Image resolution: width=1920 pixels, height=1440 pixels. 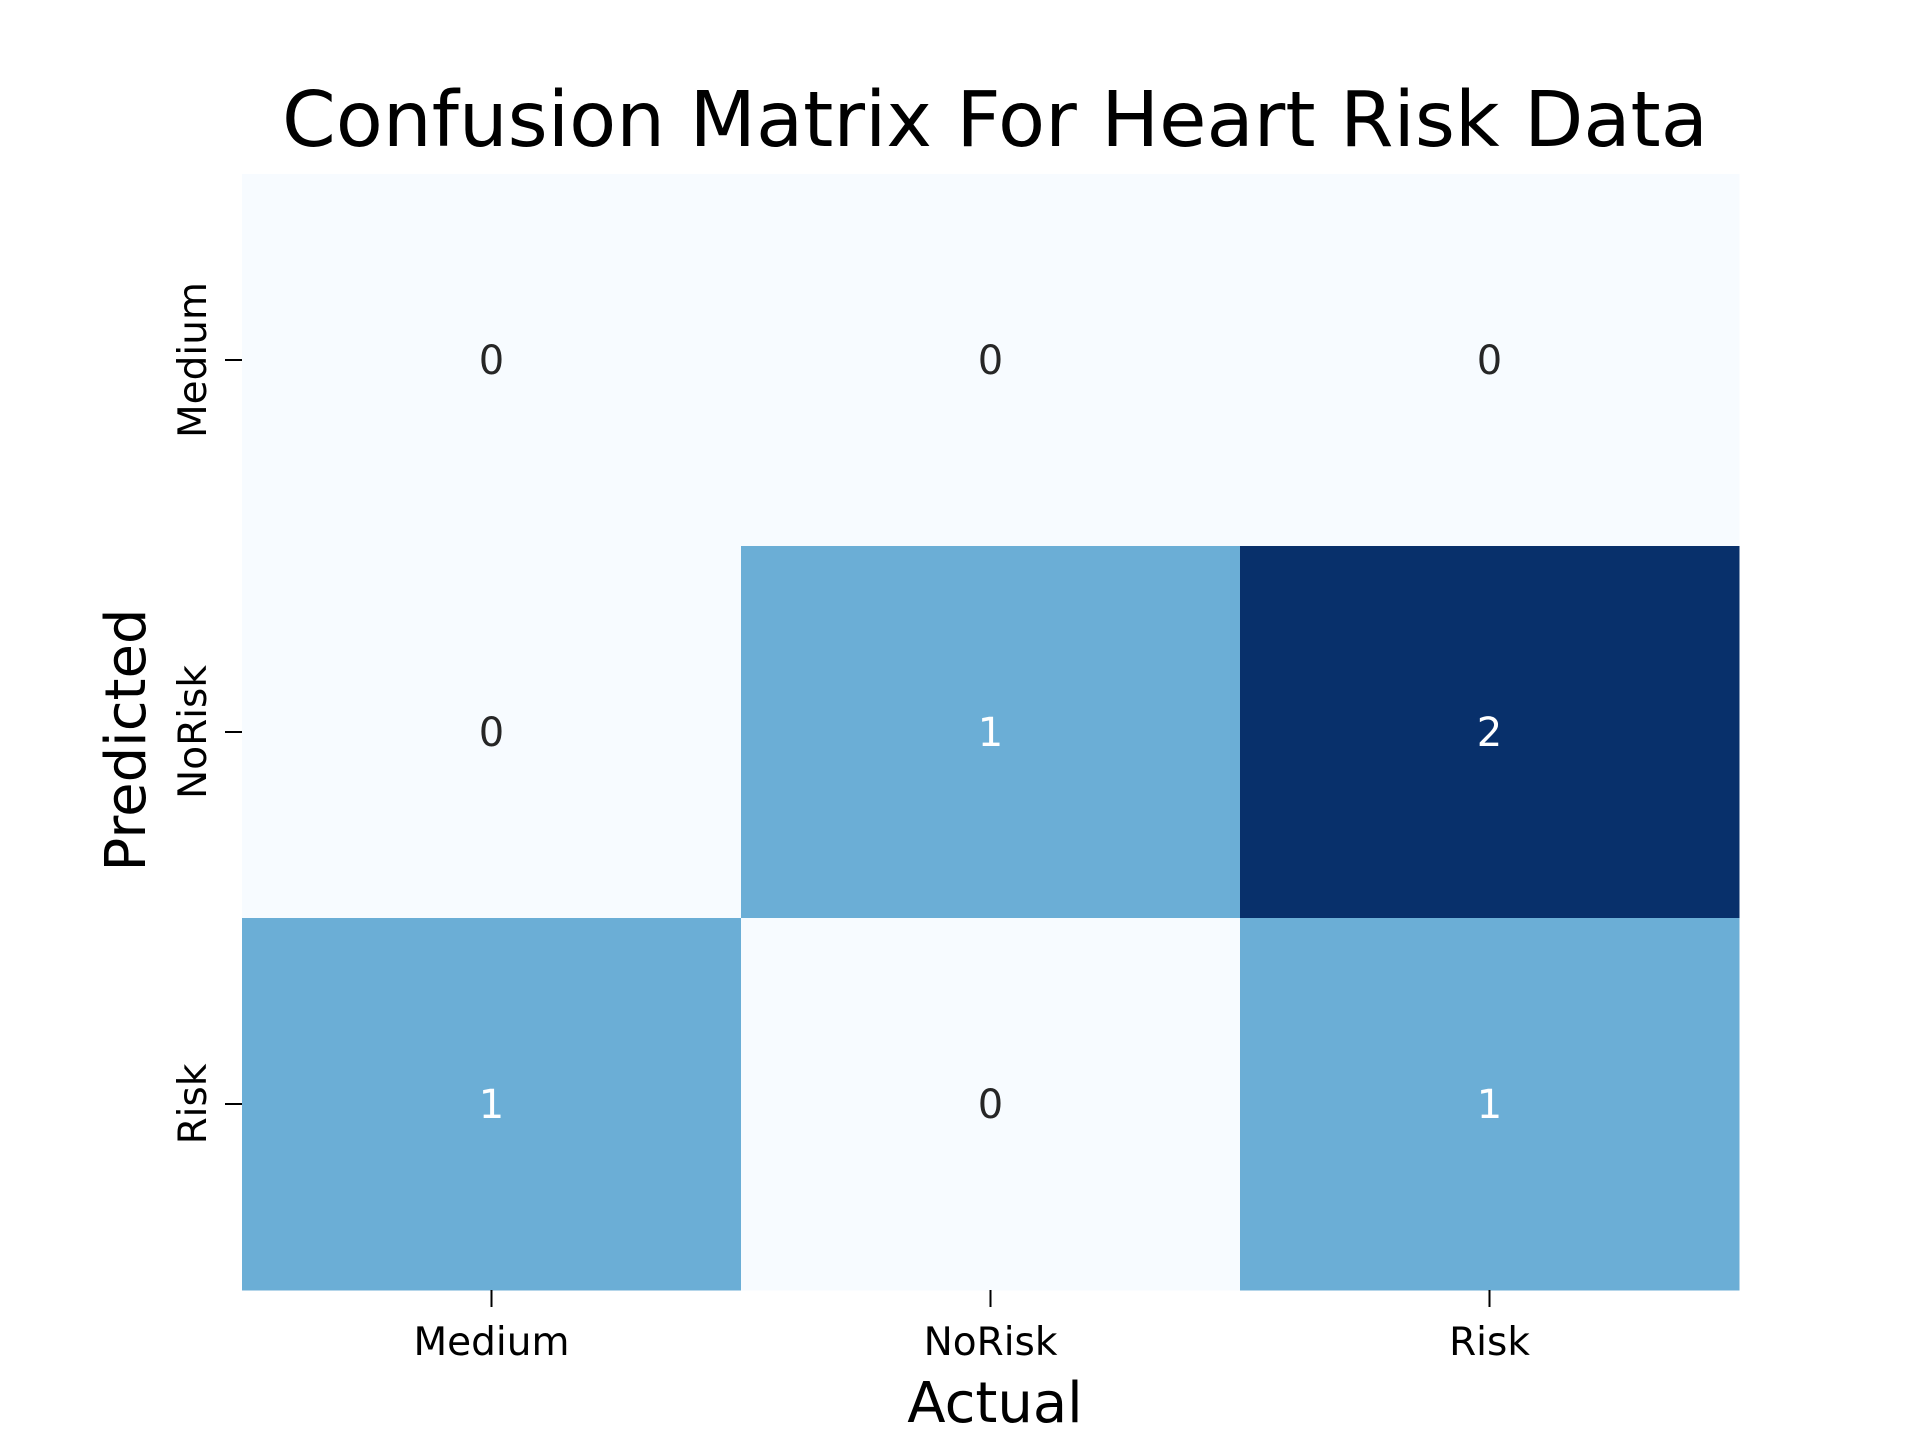 I want to click on x-axis-label: Actual, so click(x=994, y=1403).